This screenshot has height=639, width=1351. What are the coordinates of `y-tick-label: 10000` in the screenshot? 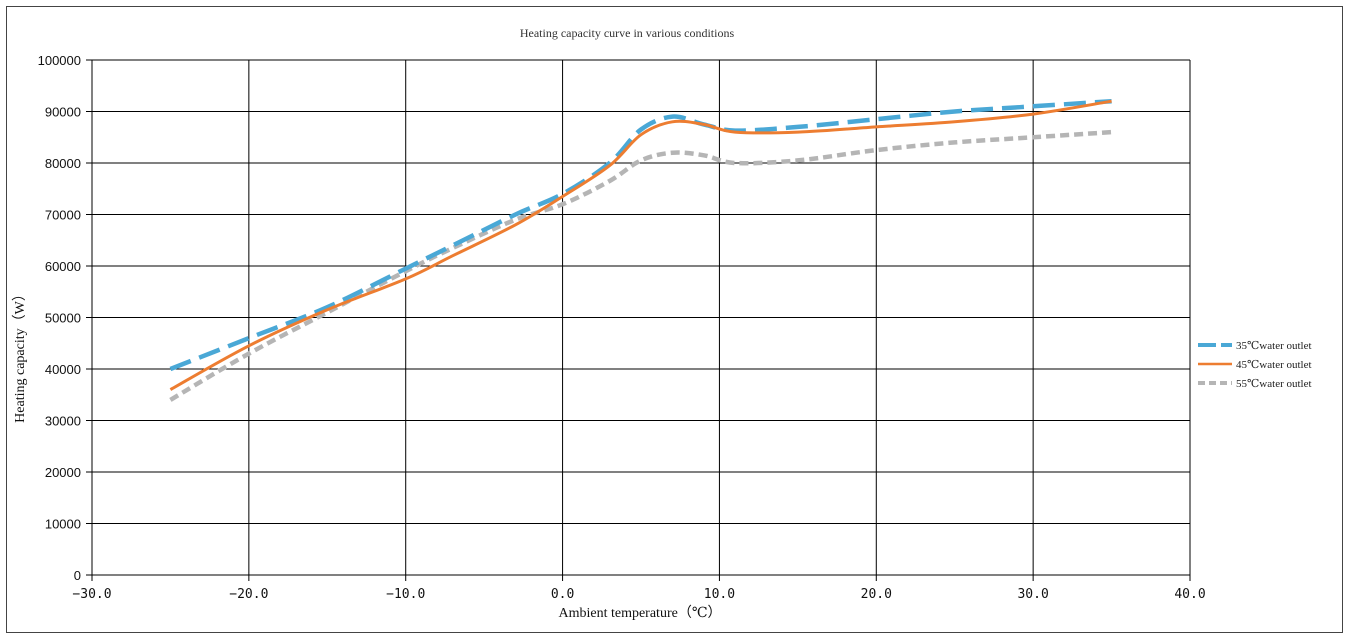 It's located at (63, 524).